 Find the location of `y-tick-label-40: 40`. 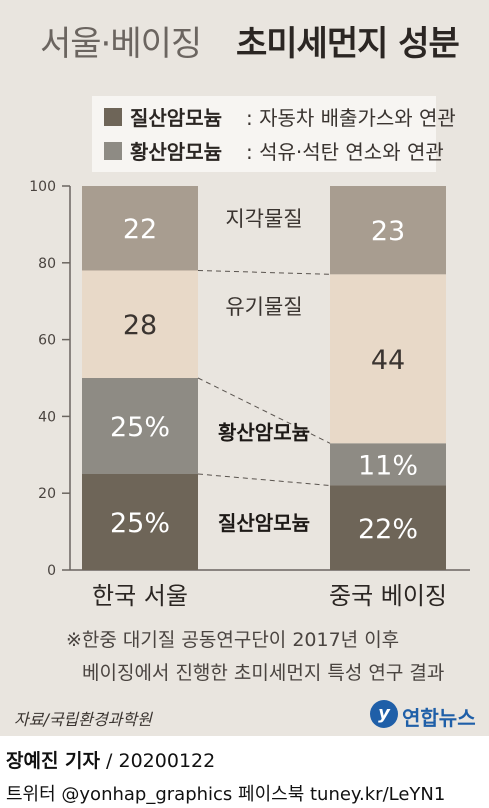

y-tick-label-40: 40 is located at coordinates (47, 417).